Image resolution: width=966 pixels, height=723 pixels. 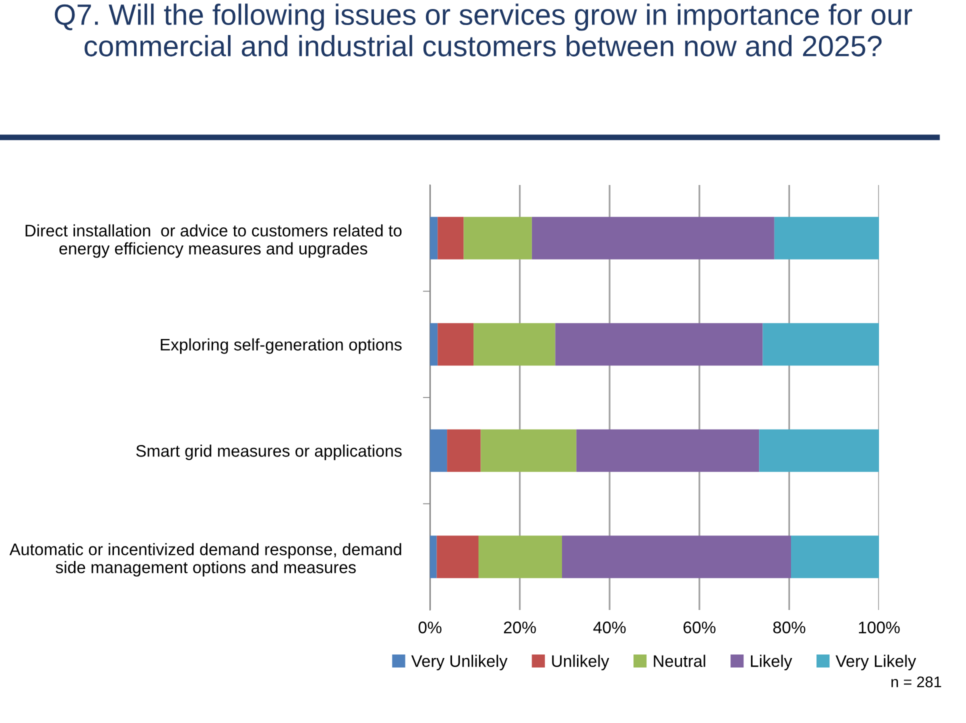 I want to click on y-tick-label: Smart grid measures or applications, so click(x=269, y=452).